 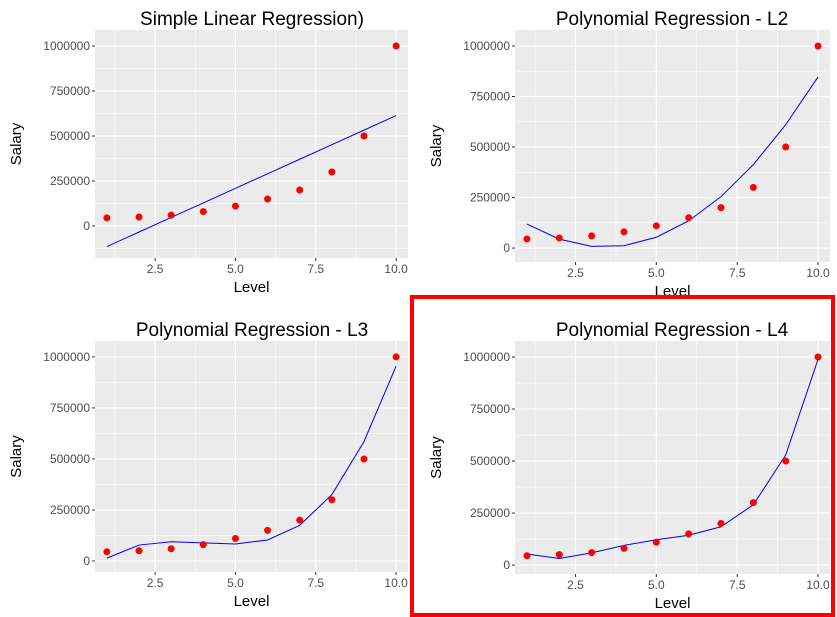 I want to click on chart-title: Simple Linear Regression), so click(x=252, y=19).